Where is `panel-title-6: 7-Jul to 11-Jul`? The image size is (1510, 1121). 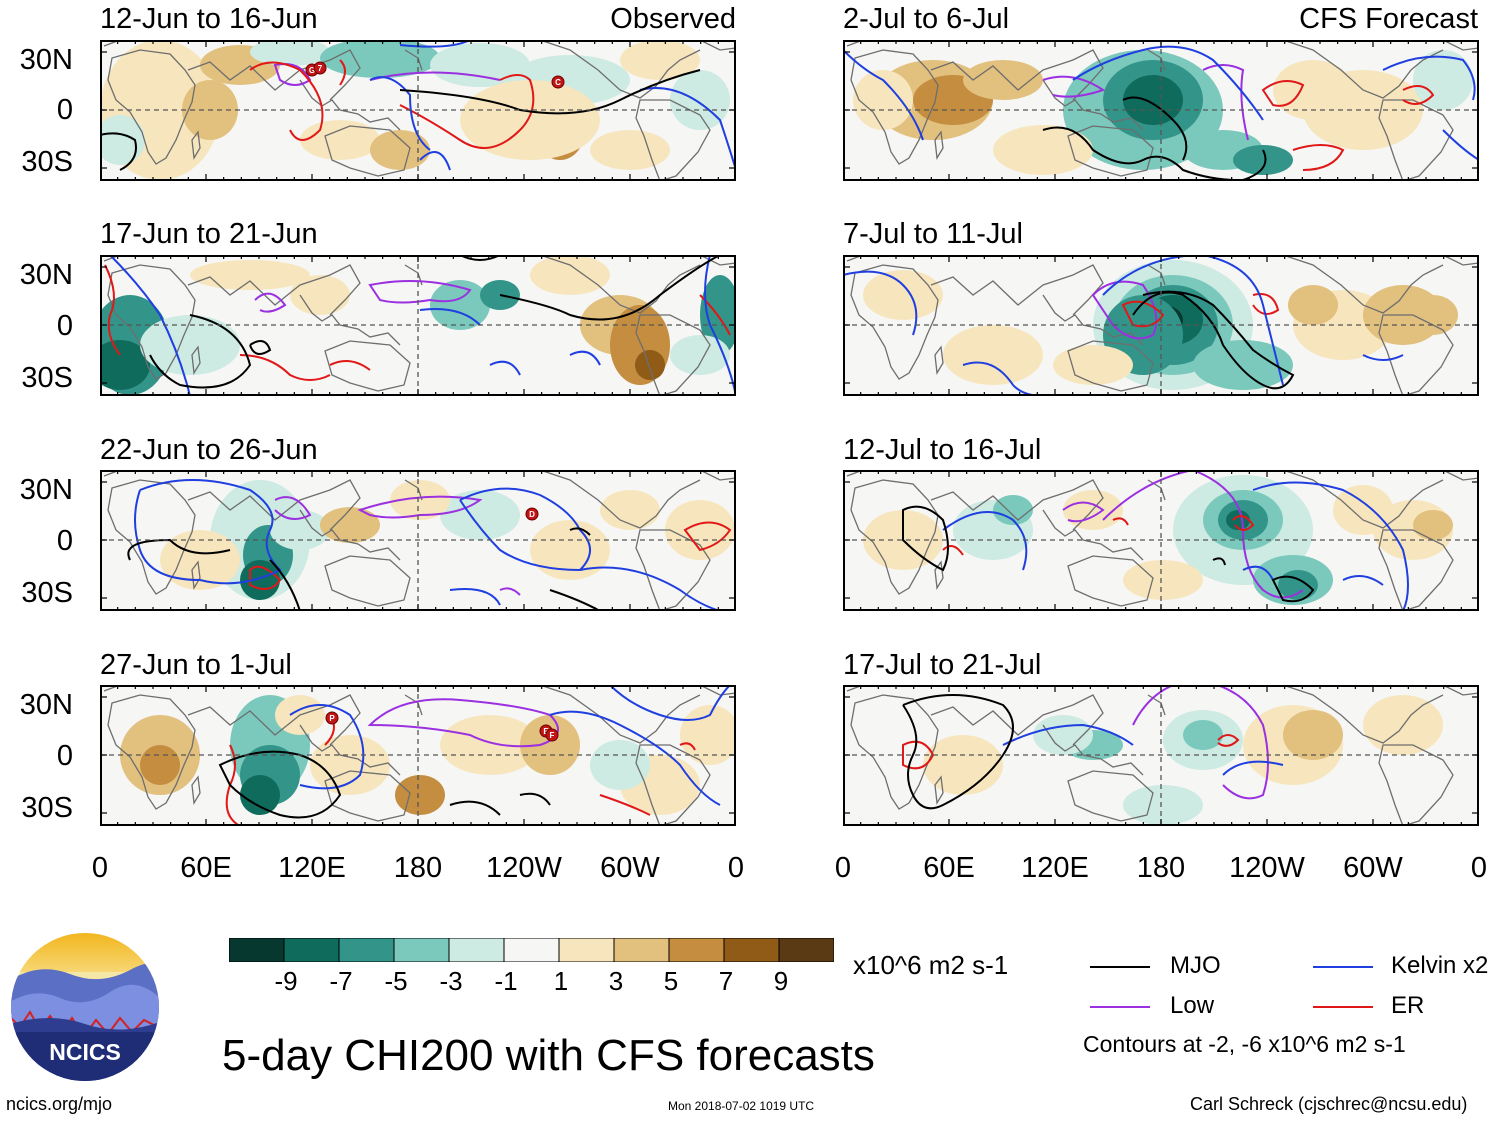 panel-title-6: 7-Jul to 11-Jul is located at coordinates (933, 234).